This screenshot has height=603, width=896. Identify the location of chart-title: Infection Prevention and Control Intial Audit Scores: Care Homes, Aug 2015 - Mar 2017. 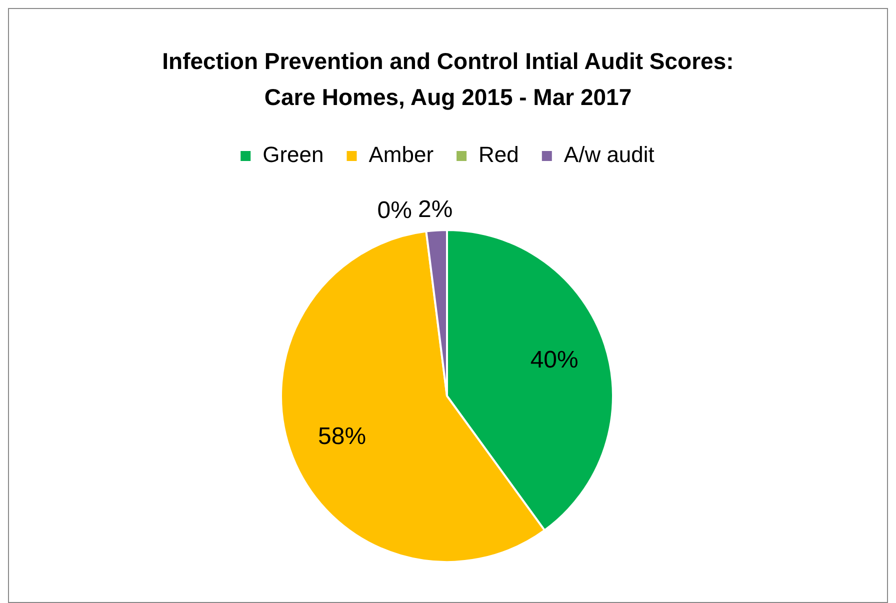
(448, 79).